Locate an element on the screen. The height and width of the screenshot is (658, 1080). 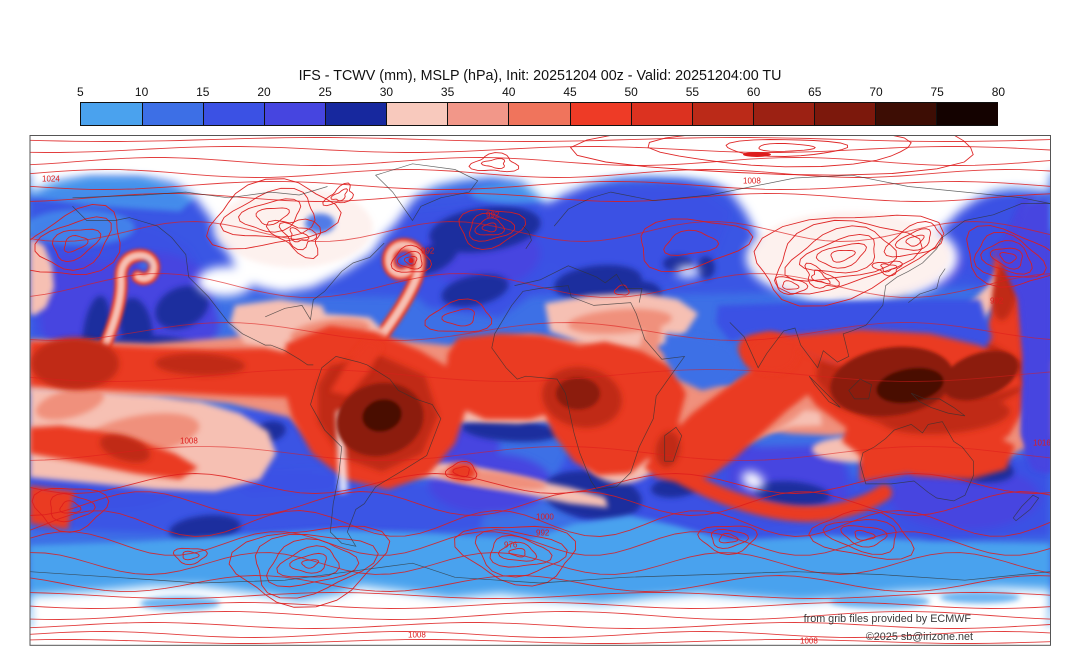
svg-text: 1016 is located at coordinates (1042, 443).